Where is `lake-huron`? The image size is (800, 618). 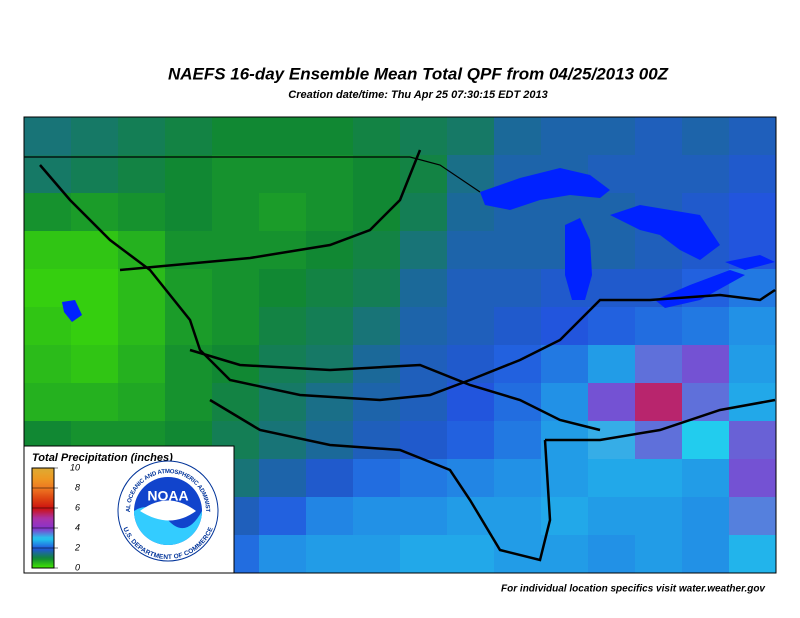 lake-huron is located at coordinates (665, 232).